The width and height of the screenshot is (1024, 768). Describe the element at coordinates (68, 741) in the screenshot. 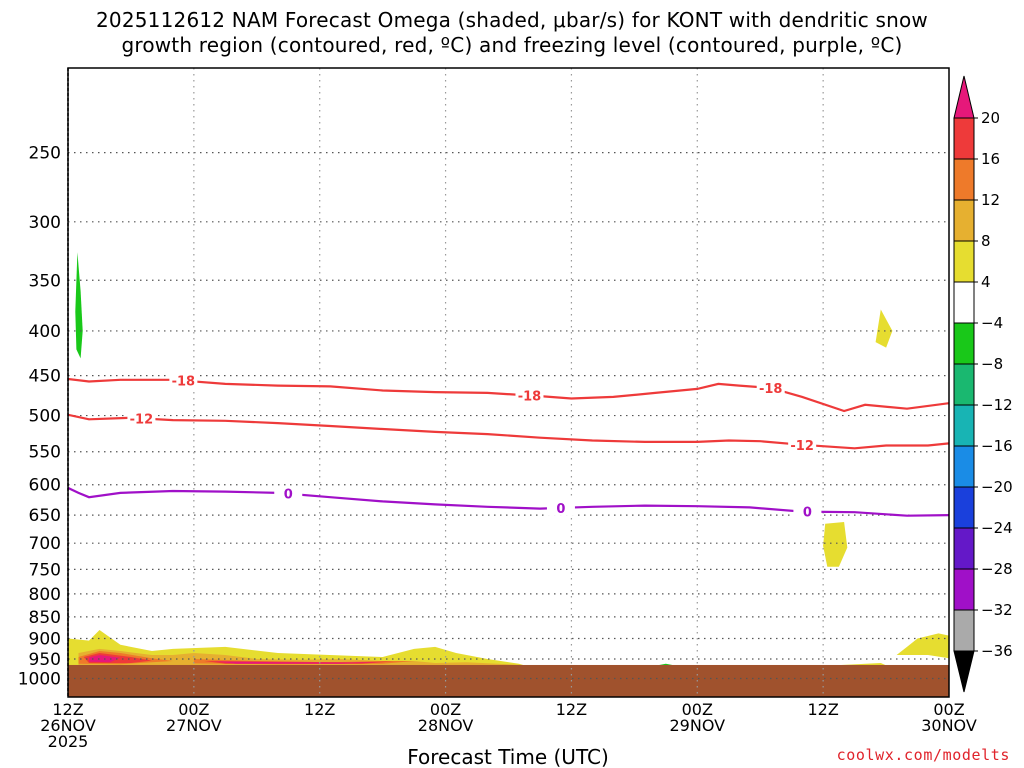

I see `x-tick-label: 2025` at that location.